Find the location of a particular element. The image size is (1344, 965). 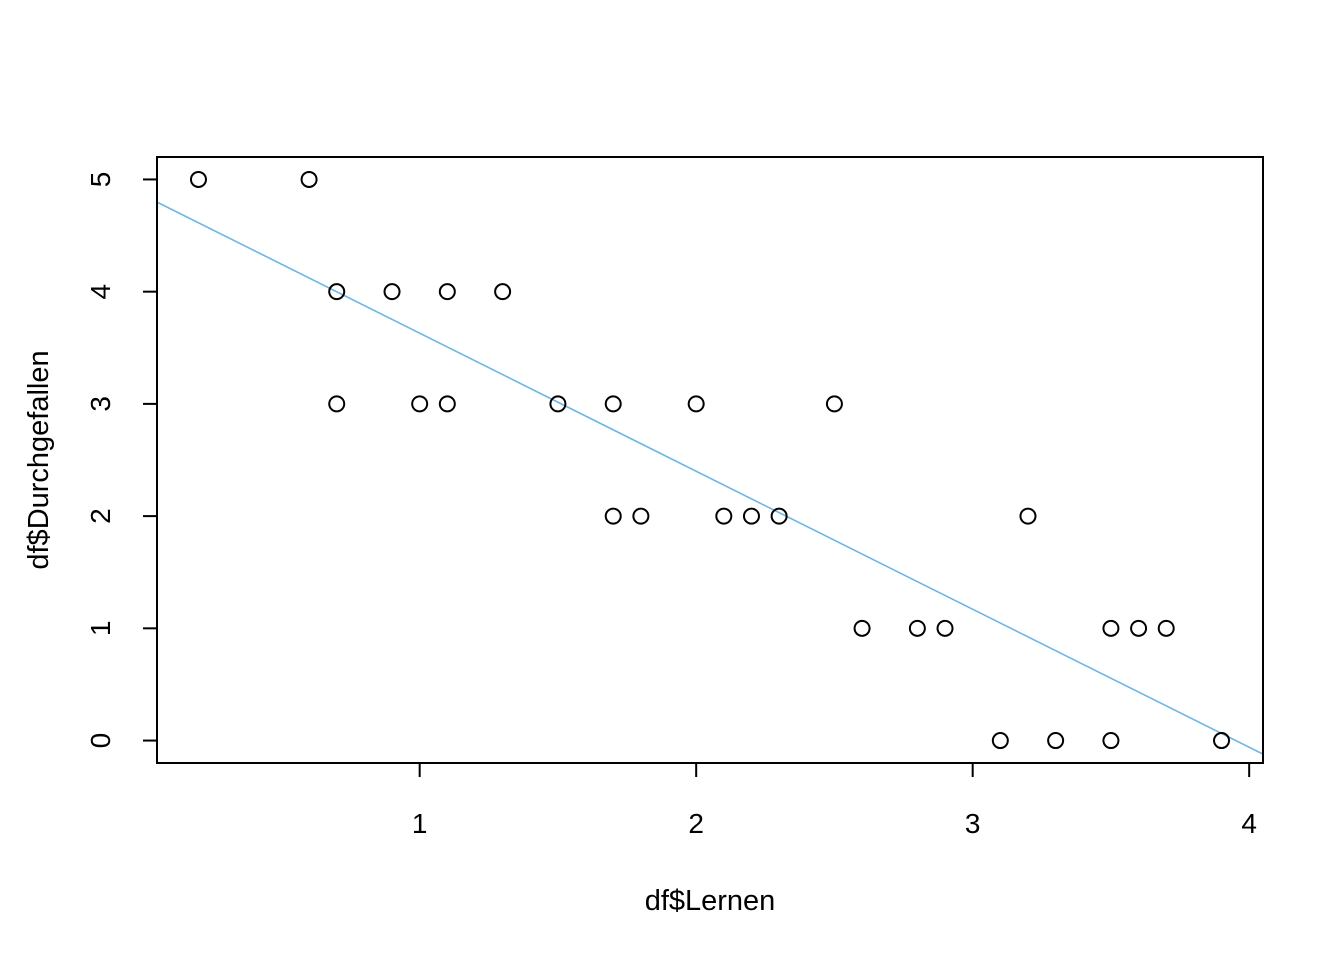

y-tick-label: 1 is located at coordinates (100, 629).